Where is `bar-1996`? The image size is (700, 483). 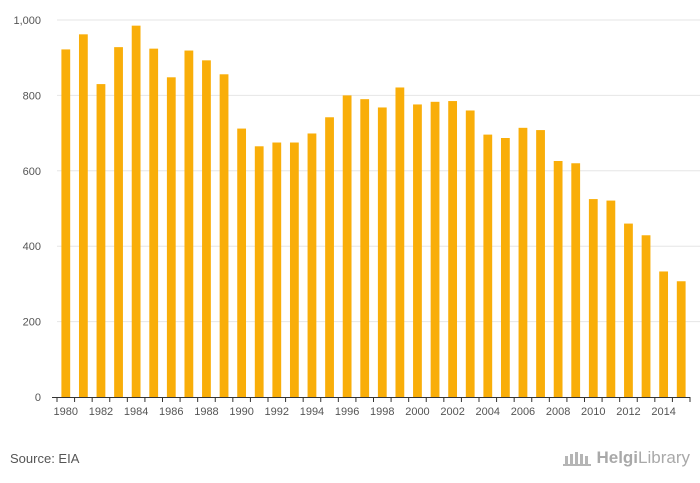
bar-1996 is located at coordinates (347, 246).